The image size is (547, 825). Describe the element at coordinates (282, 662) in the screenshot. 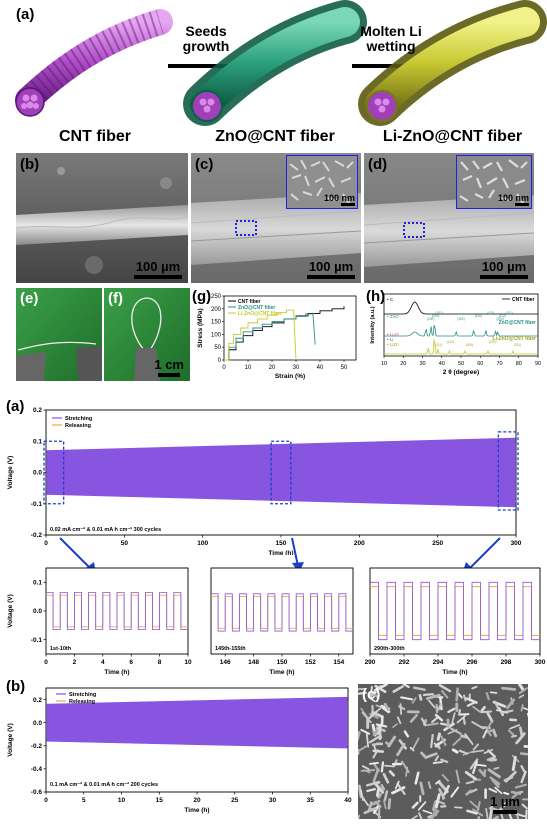

I see `x-tick-label: 150` at that location.